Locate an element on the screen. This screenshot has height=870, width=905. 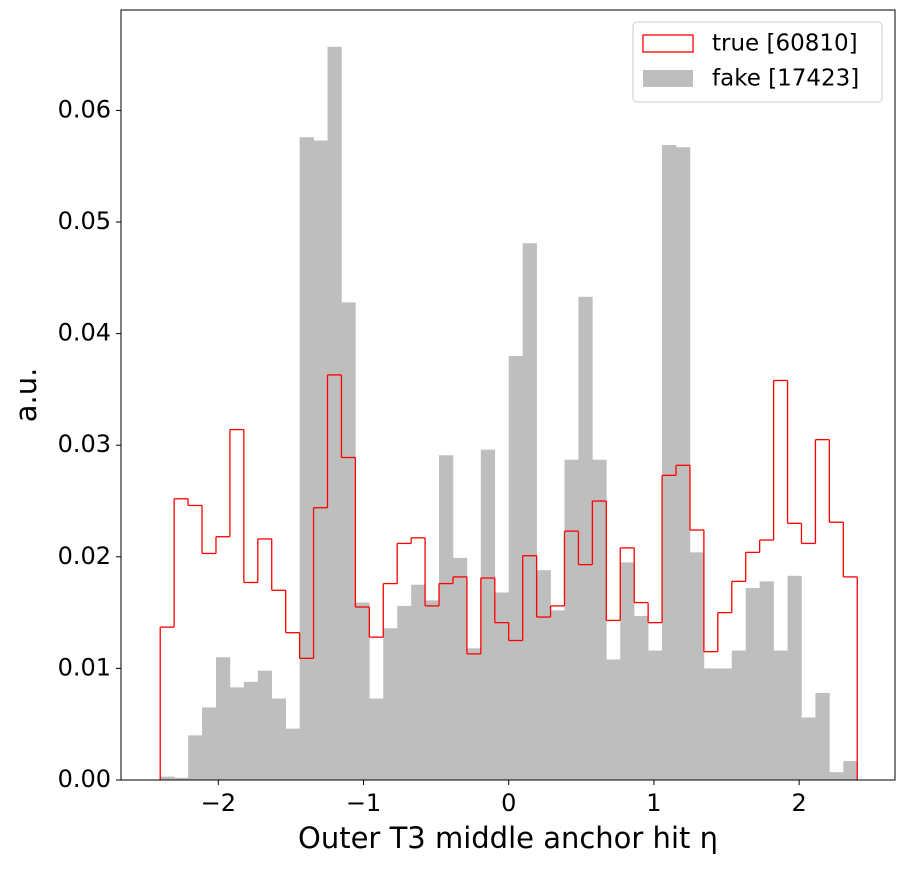
x-tick-label: 1 is located at coordinates (653, 803).